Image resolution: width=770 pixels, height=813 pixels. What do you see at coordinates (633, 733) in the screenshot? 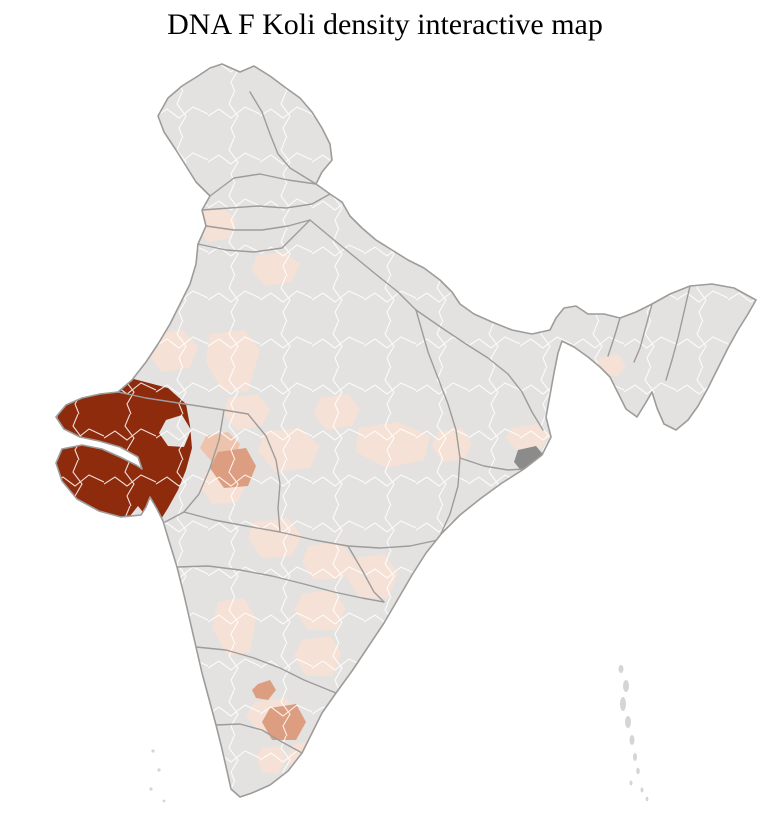
I see `andaman-nicobar-islands` at bounding box center [633, 733].